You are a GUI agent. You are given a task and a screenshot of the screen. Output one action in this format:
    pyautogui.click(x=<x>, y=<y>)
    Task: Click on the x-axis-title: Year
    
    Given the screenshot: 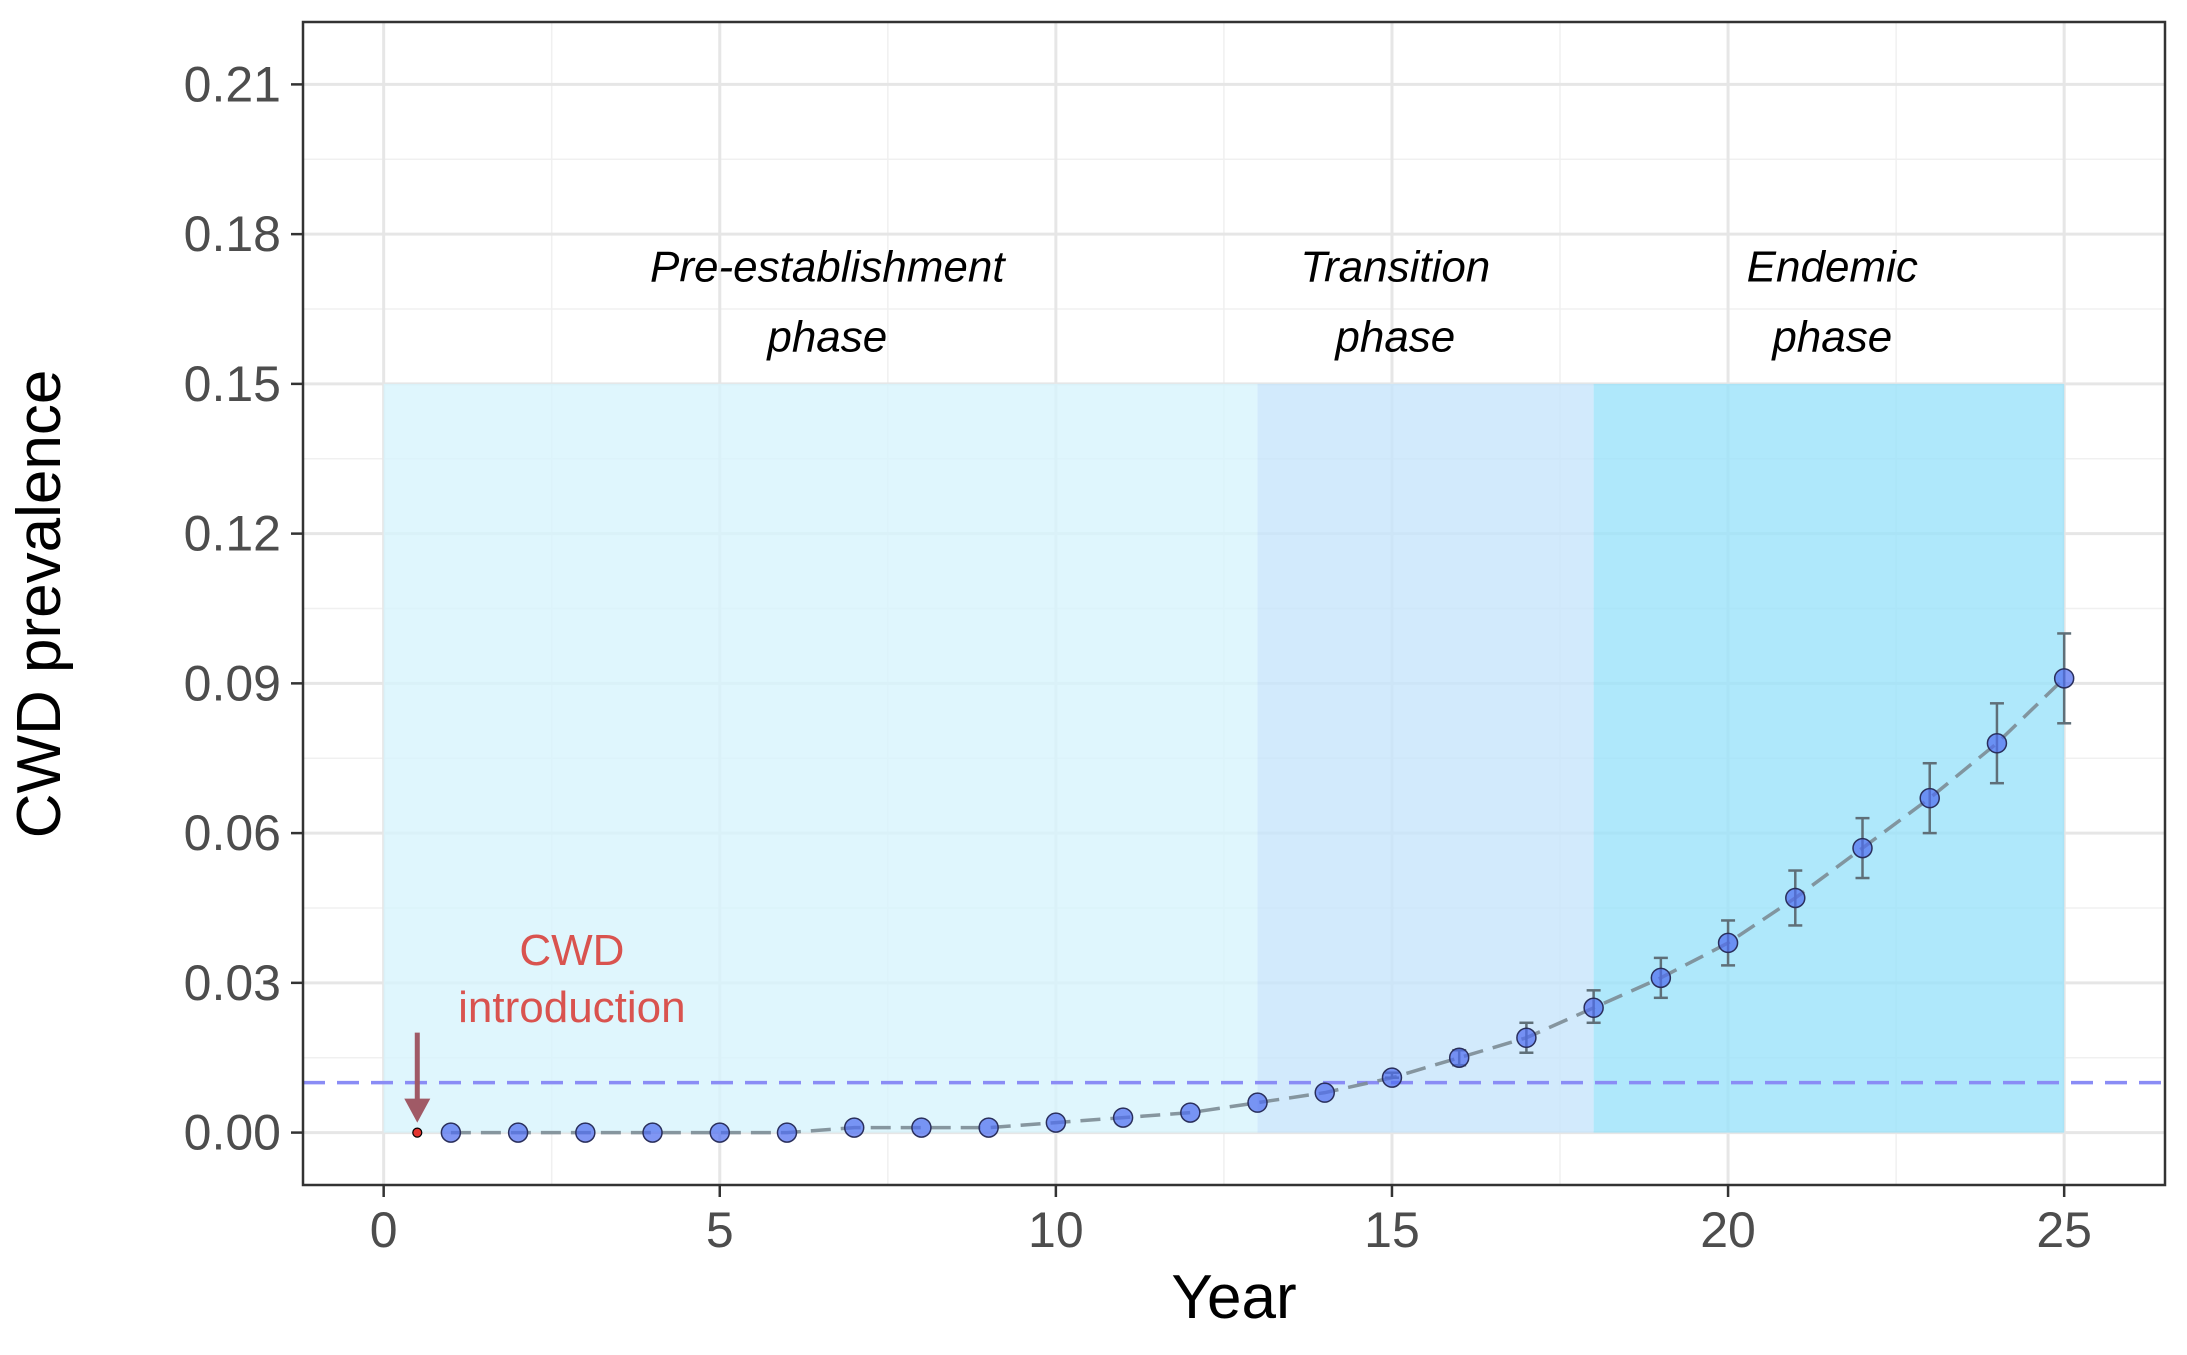 What is the action you would take?
    pyautogui.click(x=1233, y=1297)
    